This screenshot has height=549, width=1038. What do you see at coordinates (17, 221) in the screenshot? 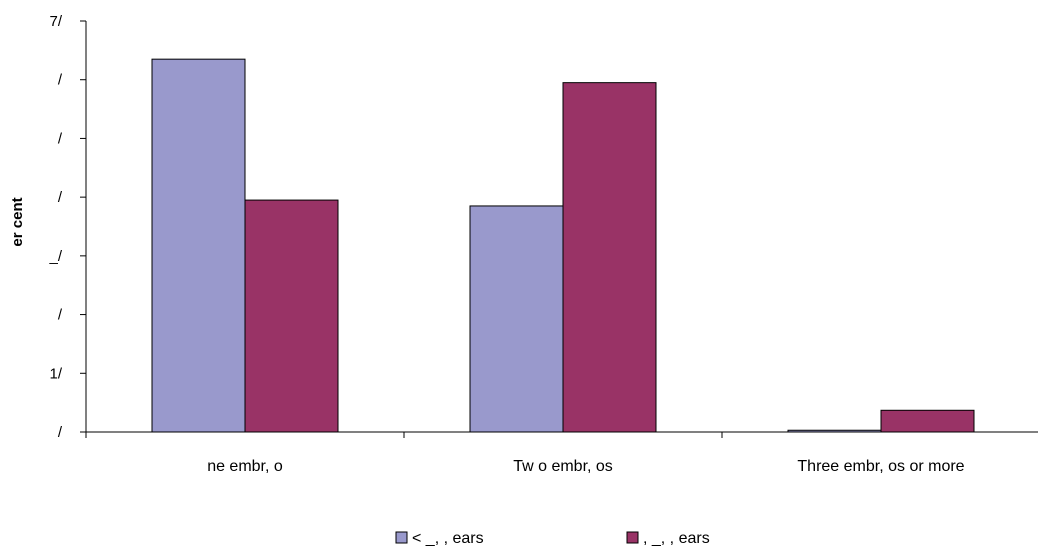
I see `y-axis-title: er cent` at bounding box center [17, 221].